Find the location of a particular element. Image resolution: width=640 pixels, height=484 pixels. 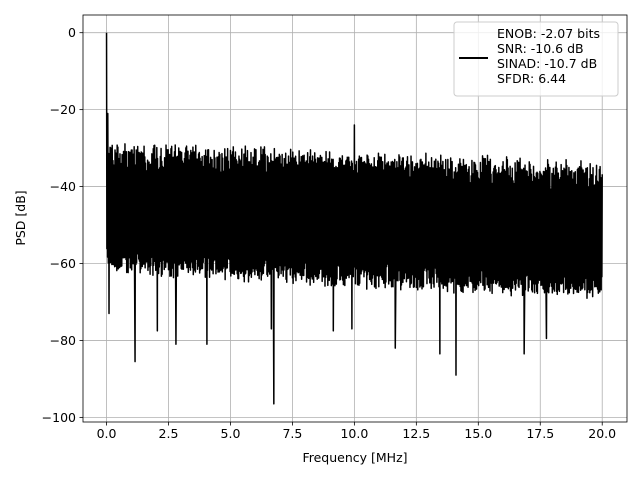

x-tick-label: 2.5 is located at coordinates (169, 433).